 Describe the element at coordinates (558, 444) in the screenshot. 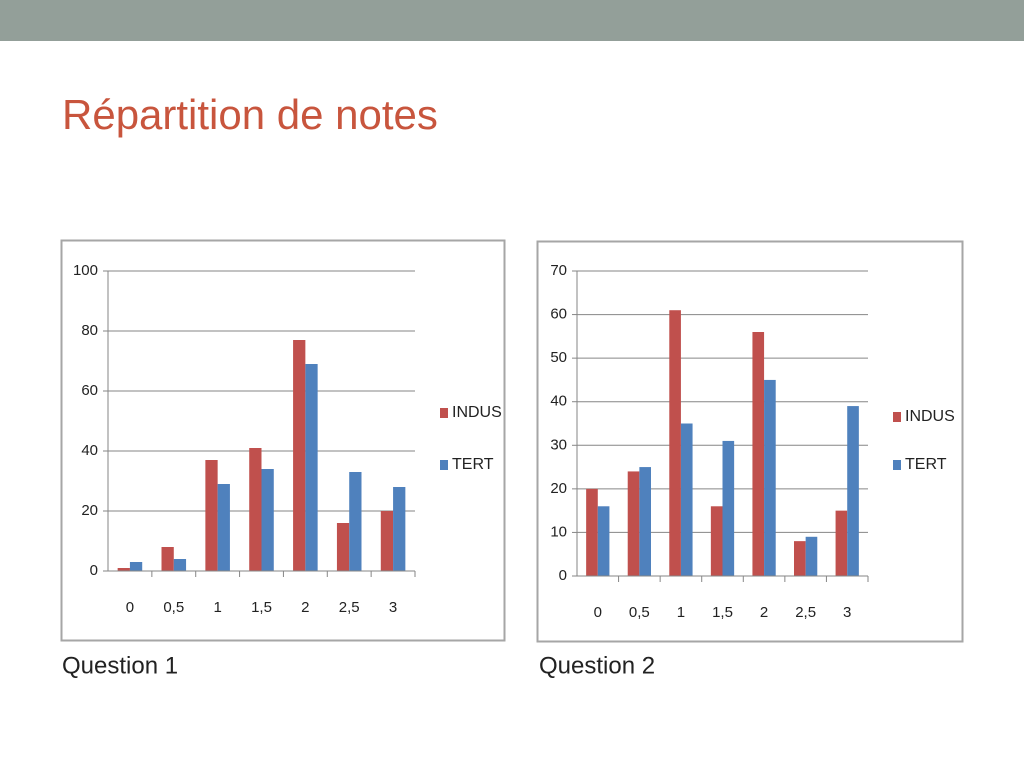

I see `y-tick-label: 30` at that location.